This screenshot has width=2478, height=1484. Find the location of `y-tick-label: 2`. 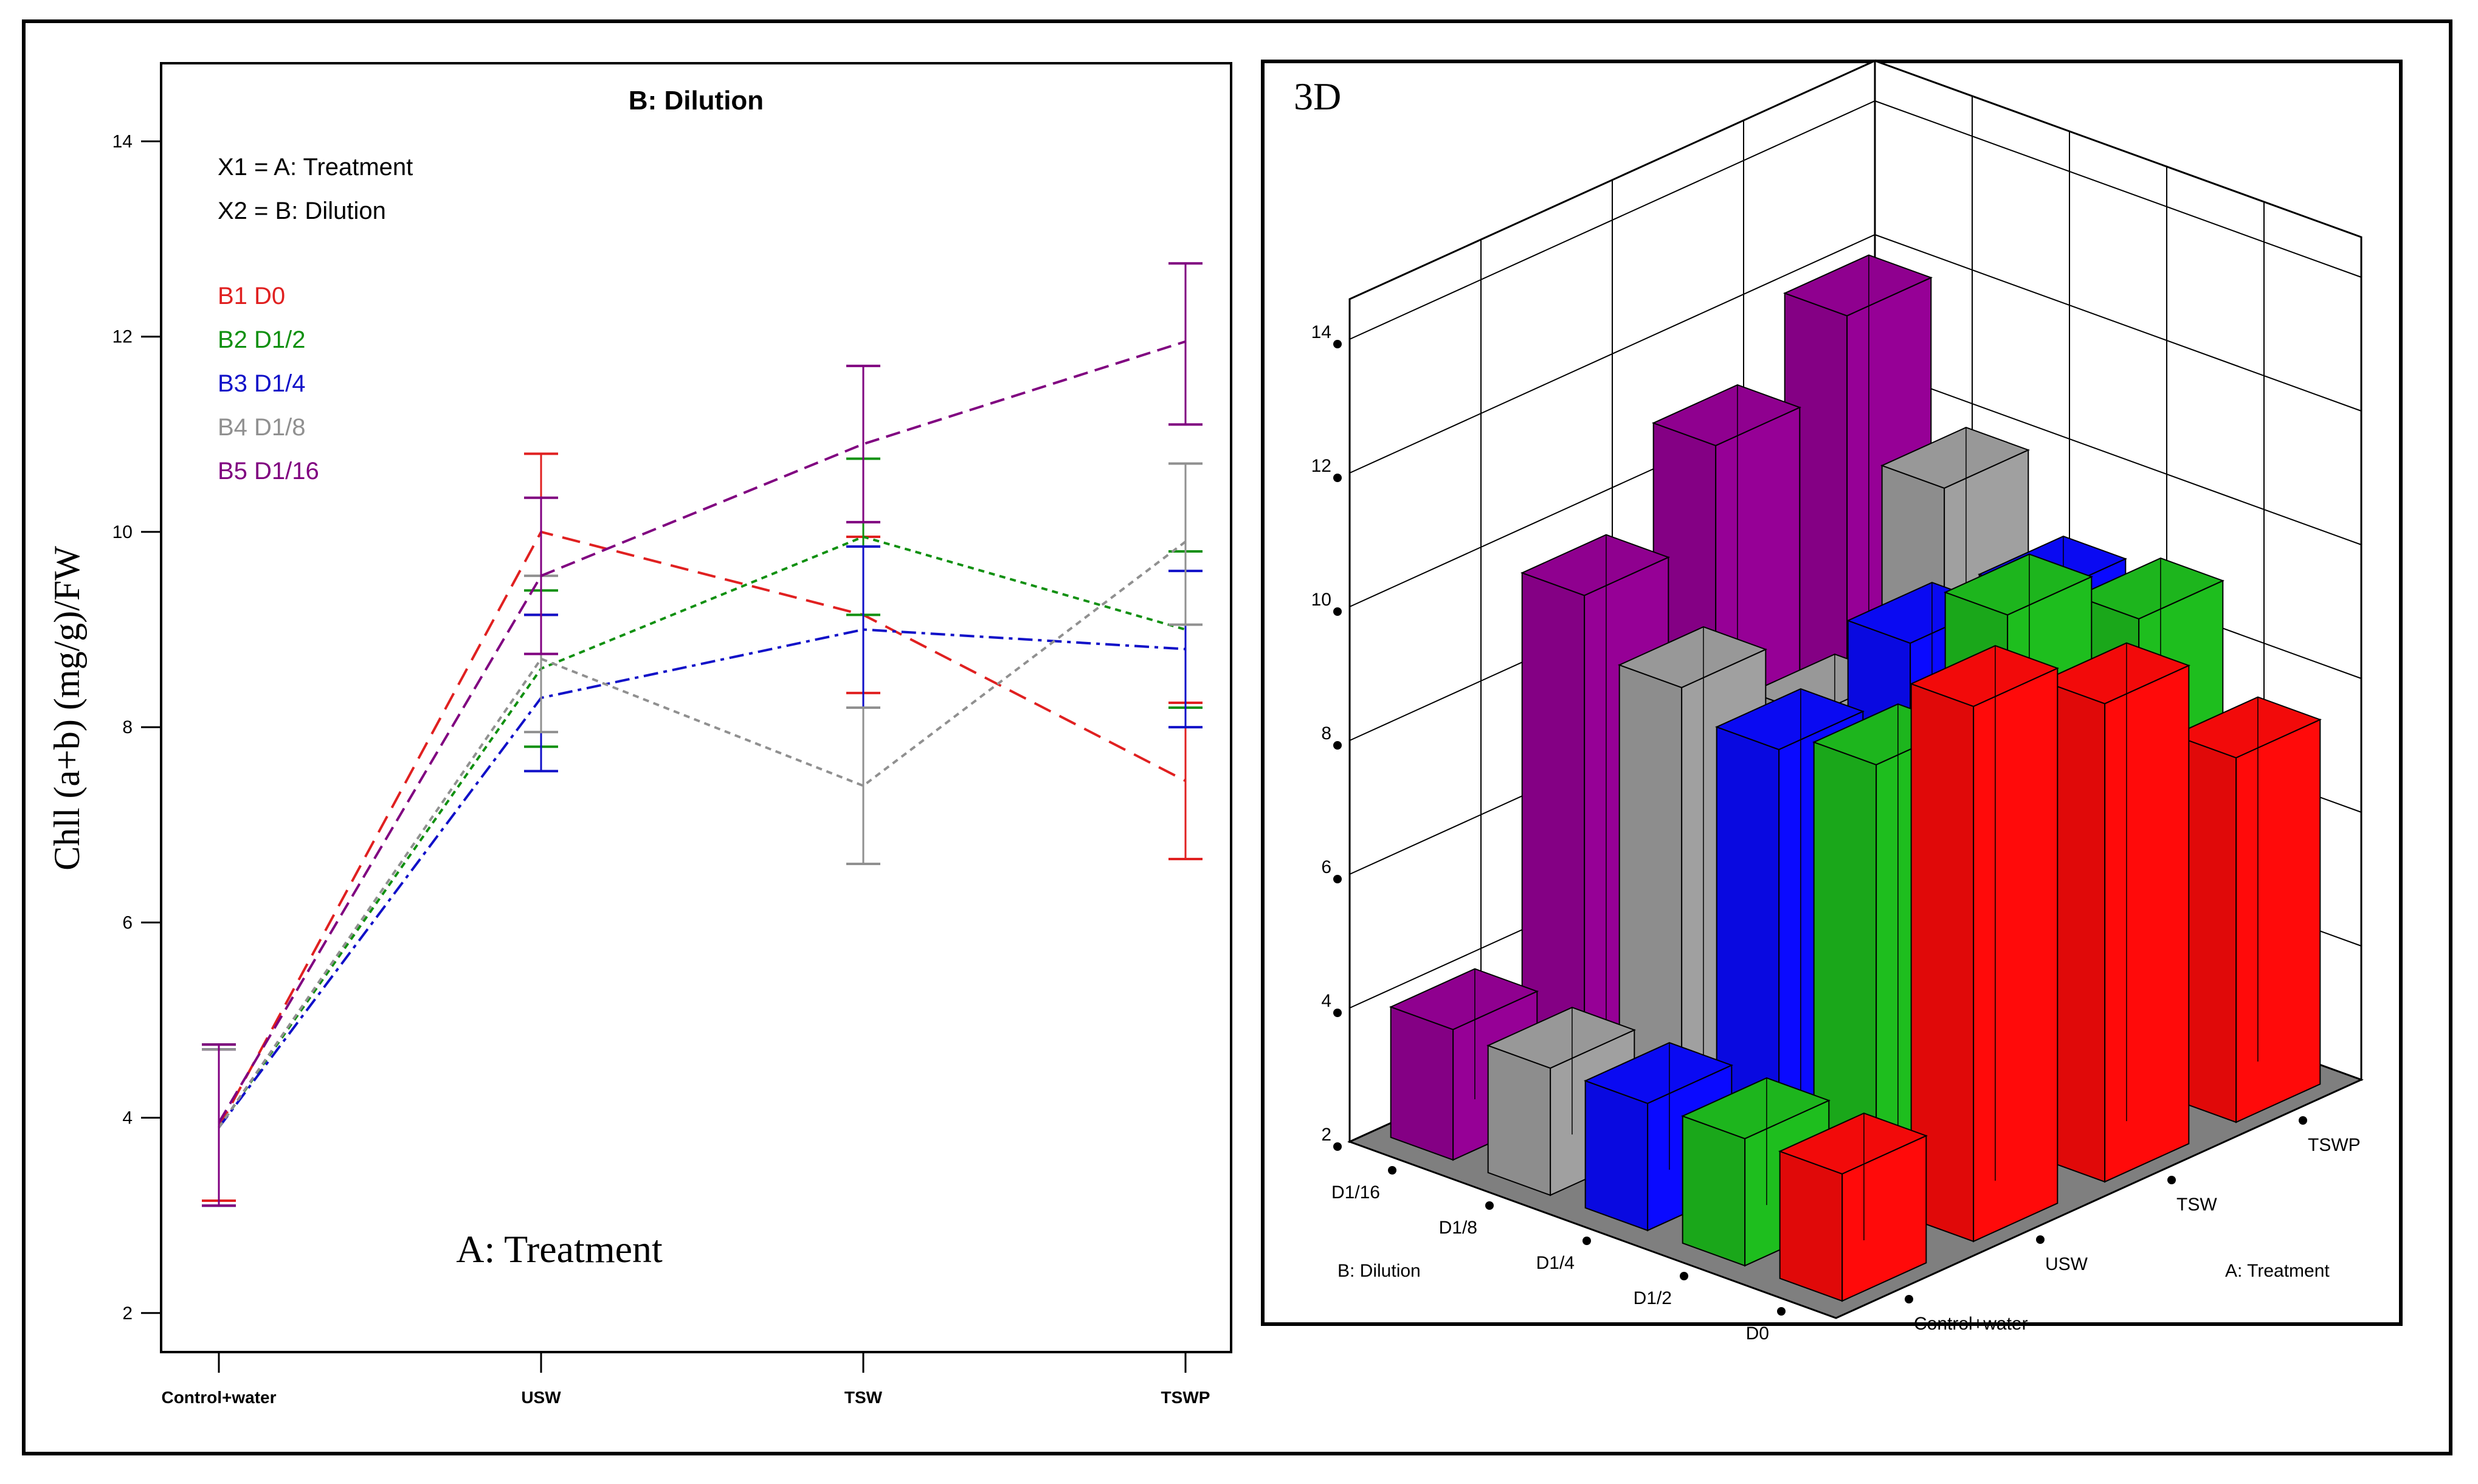

y-tick-label: 2 is located at coordinates (127, 1314).